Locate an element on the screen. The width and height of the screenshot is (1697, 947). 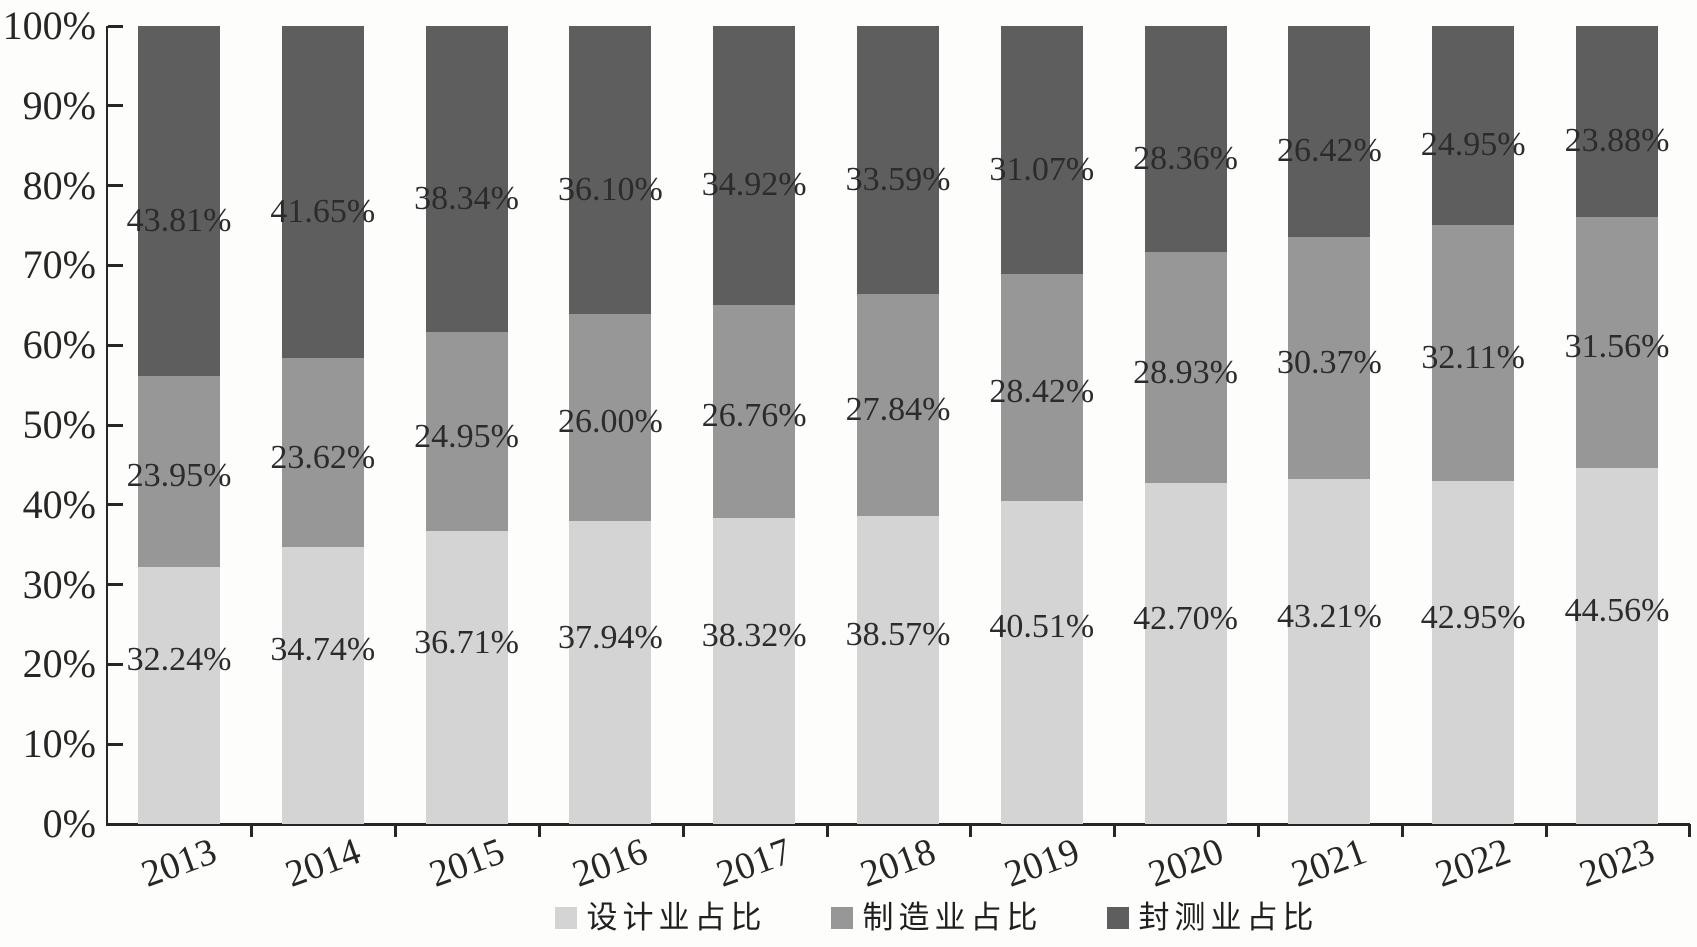
data-label-制造业占比-2018: 27.84% is located at coordinates (898, 410).